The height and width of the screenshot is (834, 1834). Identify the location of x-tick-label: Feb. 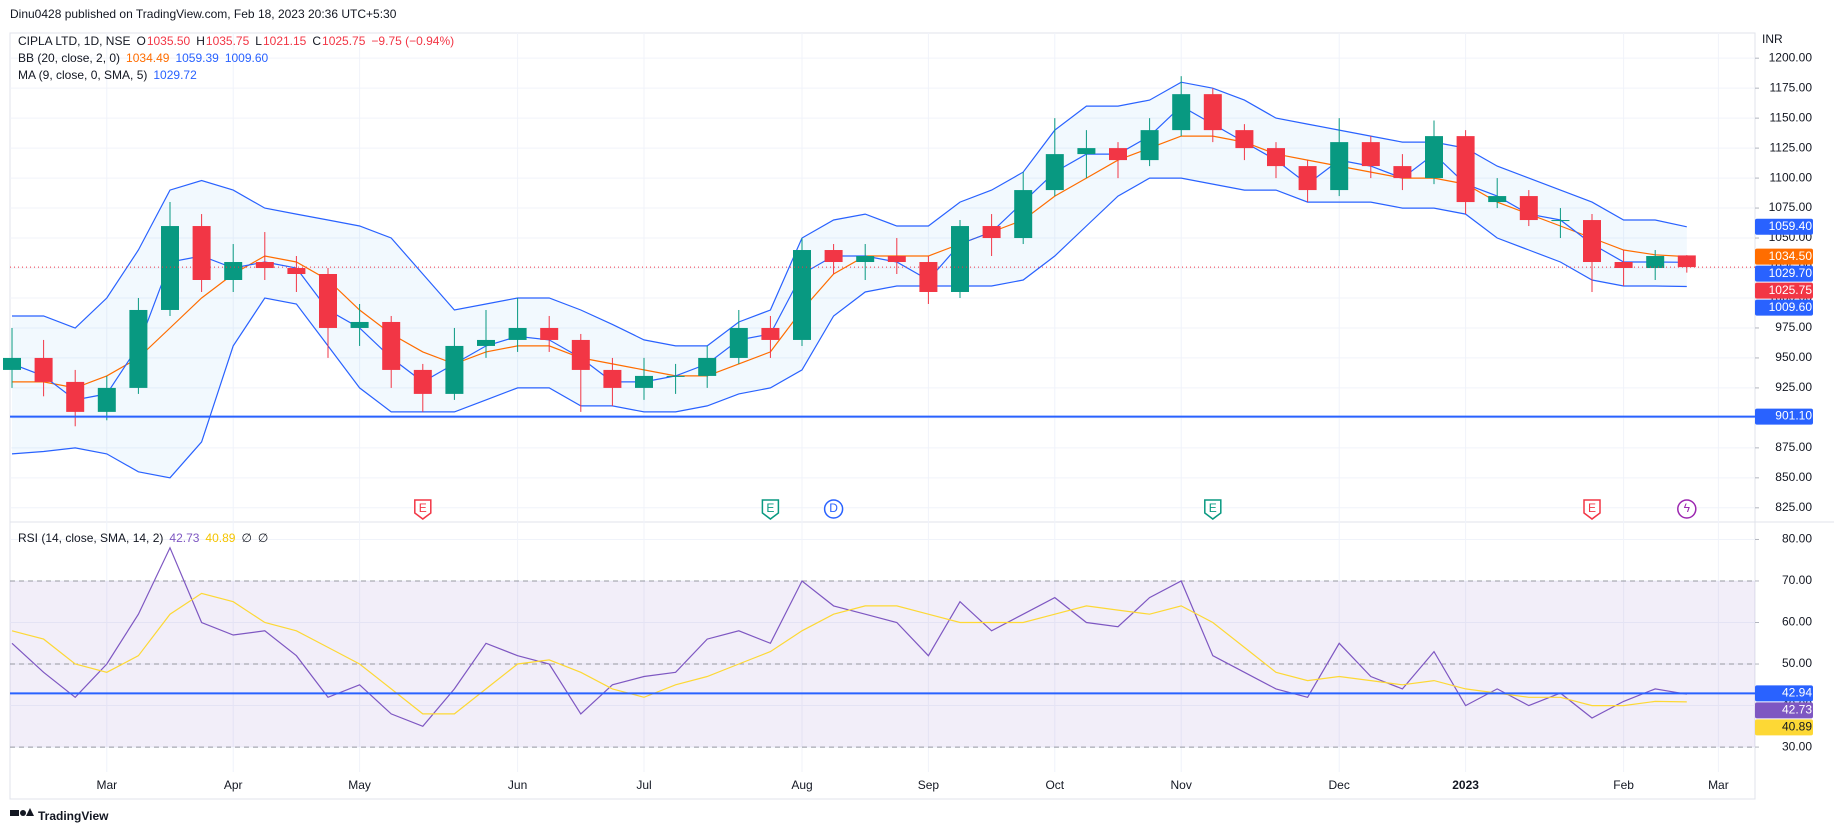
(1623, 785).